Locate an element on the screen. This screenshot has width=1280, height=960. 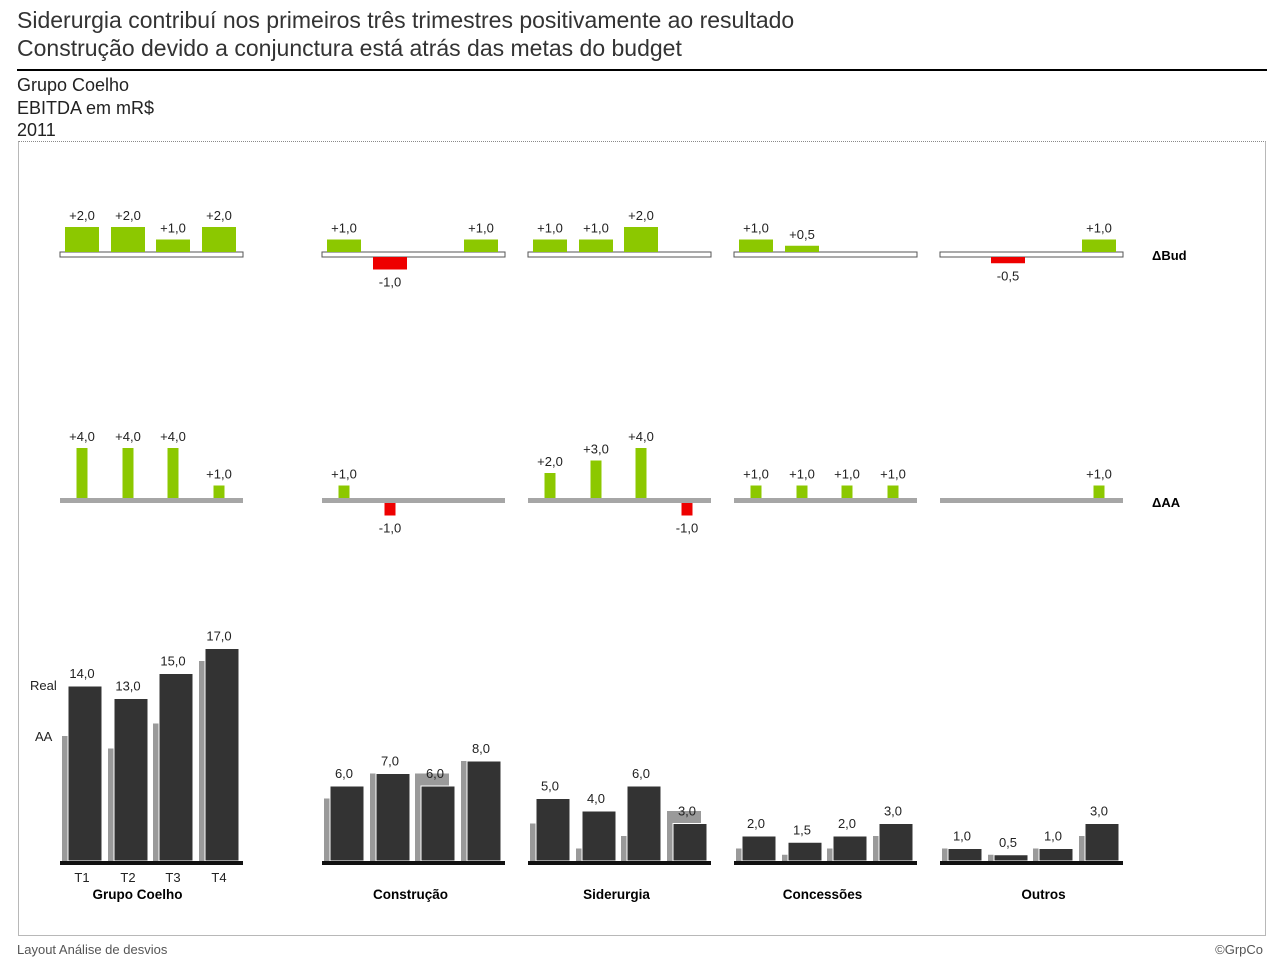
bud-axis-siderurgia is located at coordinates (619, 254).